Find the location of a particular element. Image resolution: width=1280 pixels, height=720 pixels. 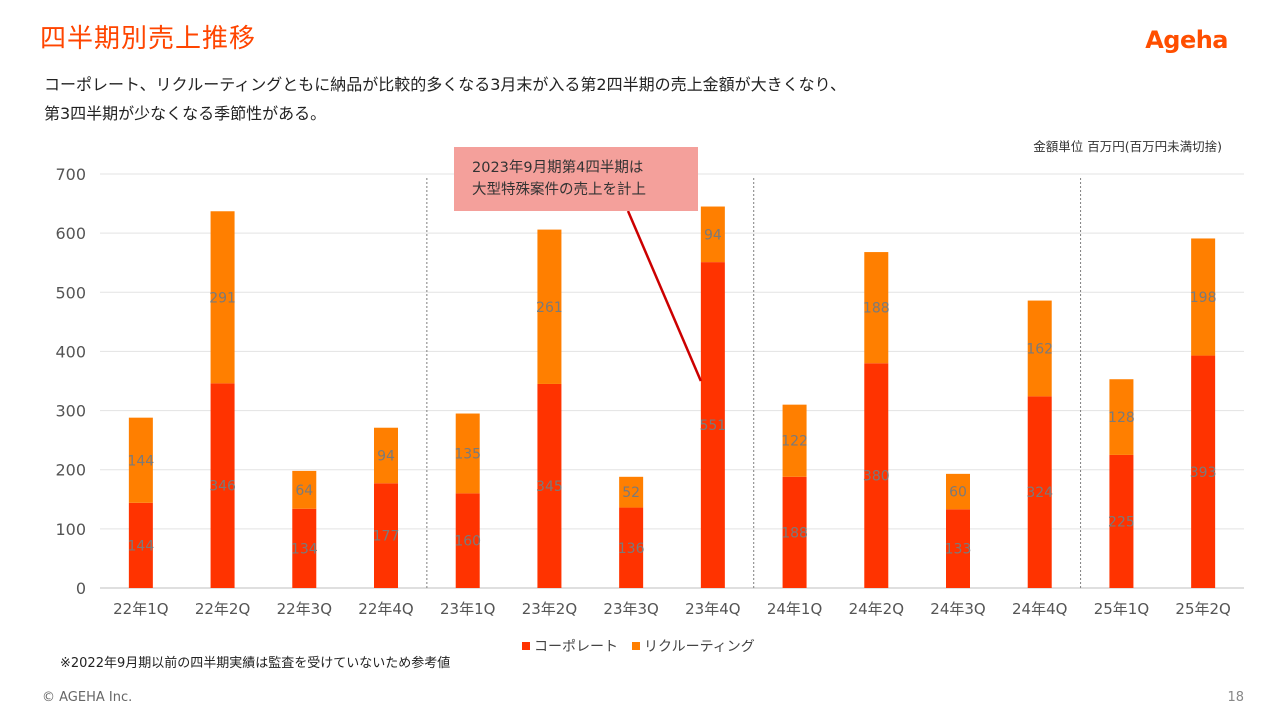

page-number: 18 is located at coordinates (1235, 697).